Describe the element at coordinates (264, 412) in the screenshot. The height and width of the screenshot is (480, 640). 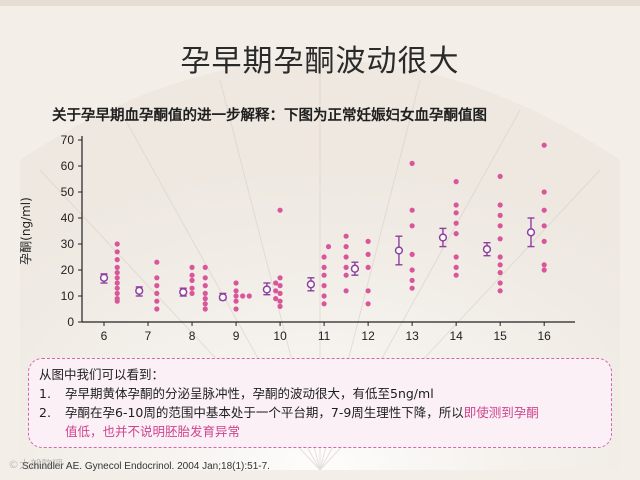
I see `notes-item-text-a: 孕酮在孕6-10周的范围中基本处于一个平台期，7-9周生理性下降，所以` at that location.